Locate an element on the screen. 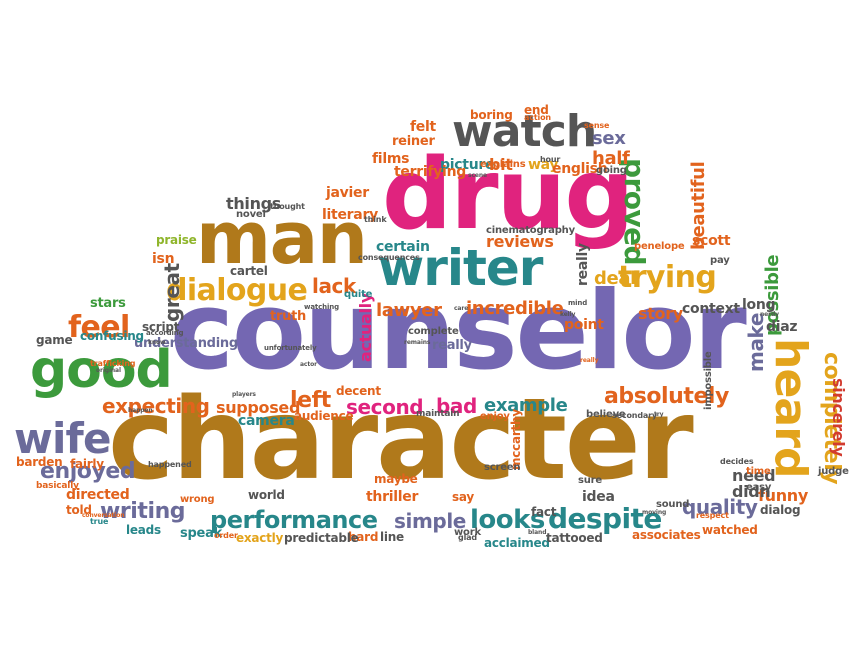 The width and height of the screenshot is (864, 648). word-fairly: fairly is located at coordinates (87, 464).